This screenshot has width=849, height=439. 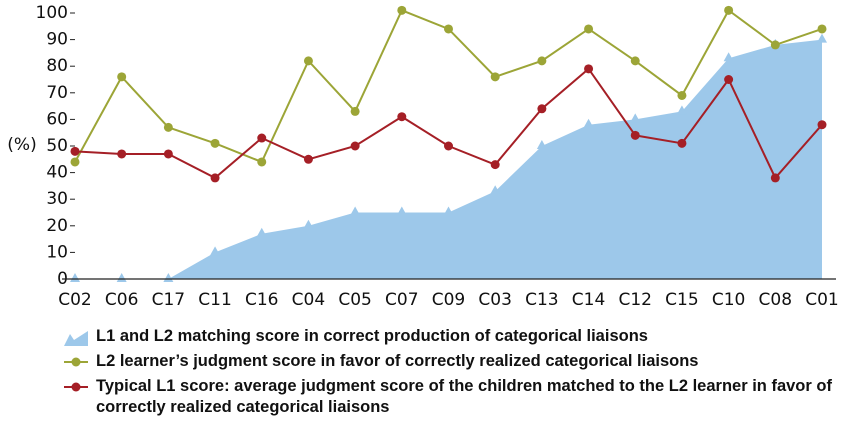 I want to click on x-tick-label: C05, so click(x=355, y=300).